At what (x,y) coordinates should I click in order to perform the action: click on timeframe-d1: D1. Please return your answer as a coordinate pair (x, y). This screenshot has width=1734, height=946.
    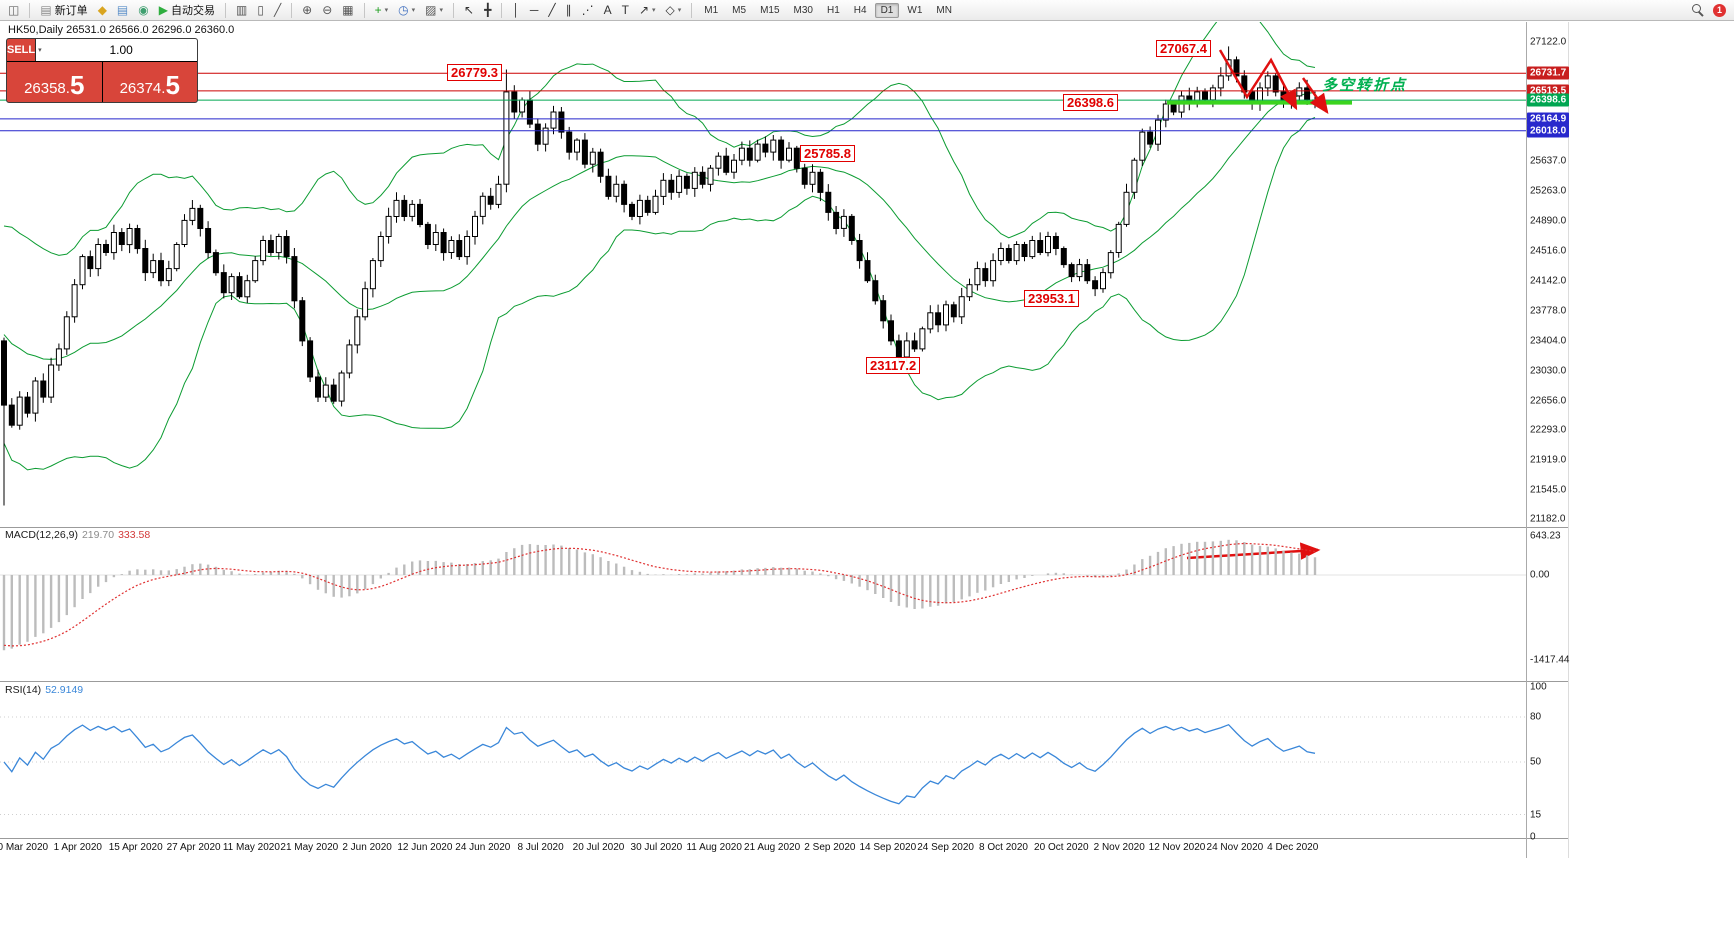
    Looking at the image, I should click on (887, 10).